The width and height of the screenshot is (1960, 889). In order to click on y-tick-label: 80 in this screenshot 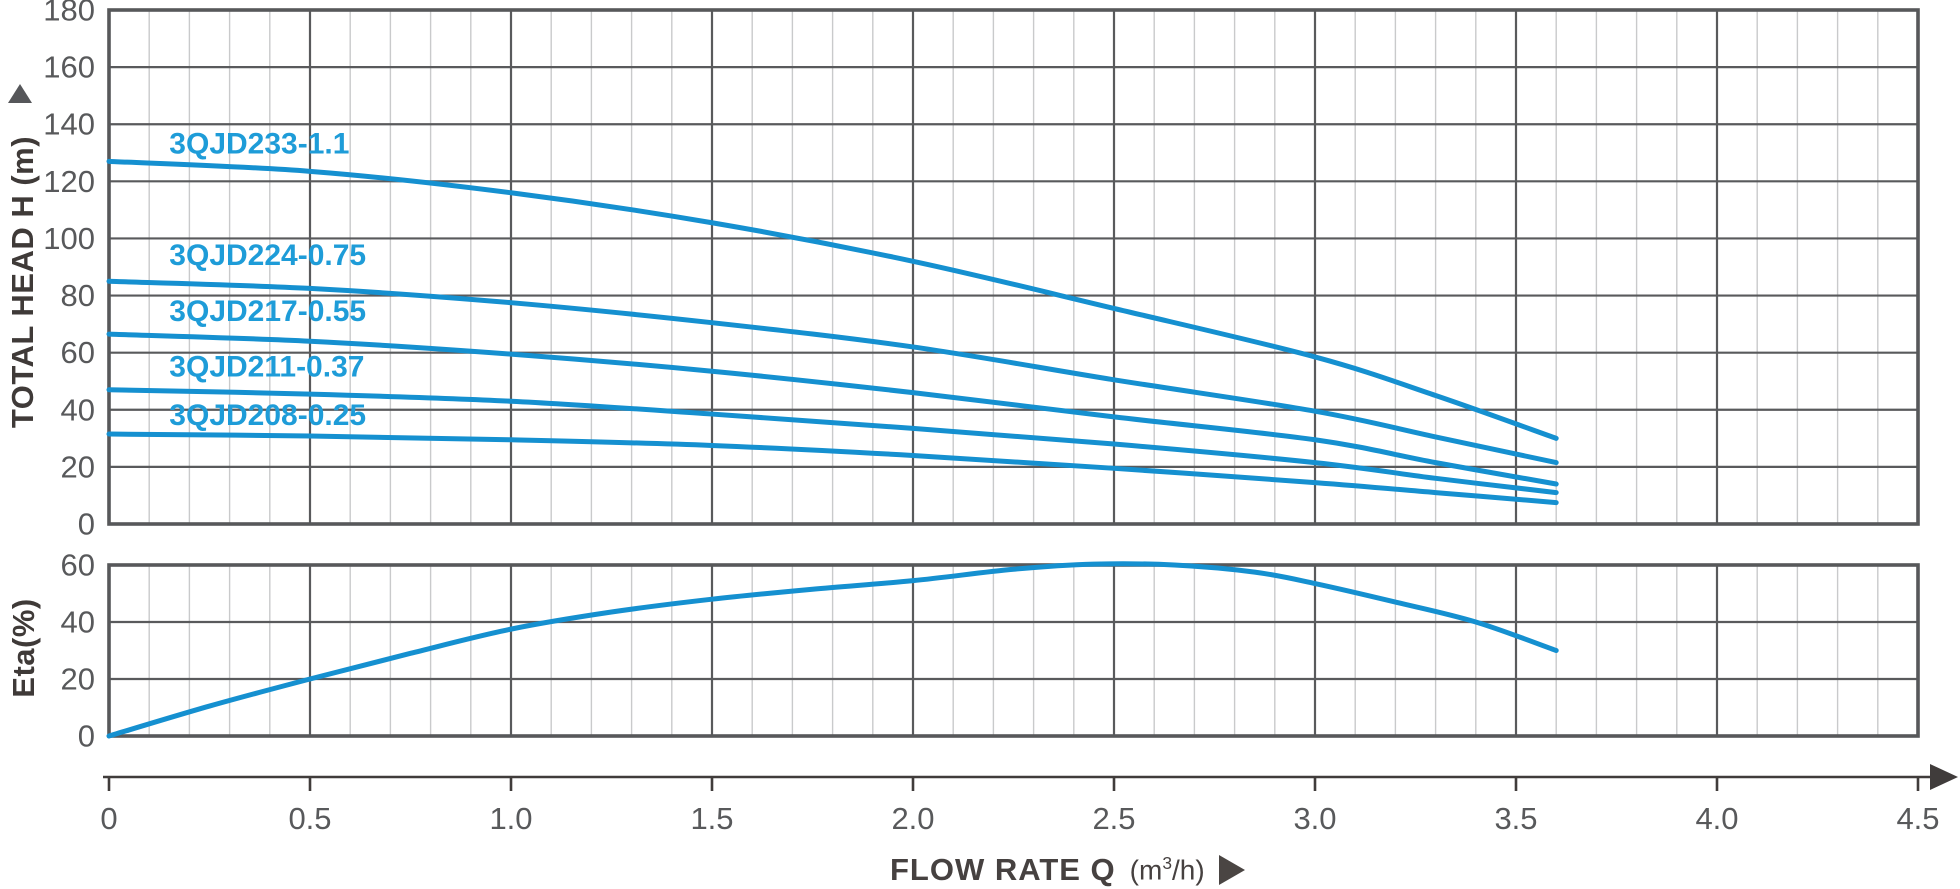, I will do `click(78, 295)`.